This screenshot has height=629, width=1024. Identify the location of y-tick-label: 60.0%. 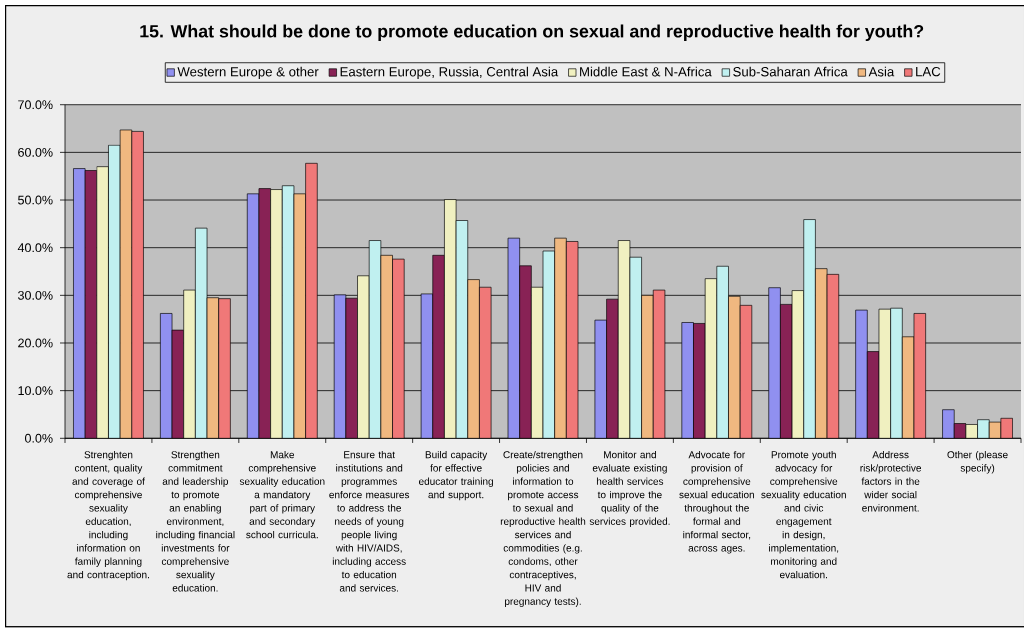
(35, 152).